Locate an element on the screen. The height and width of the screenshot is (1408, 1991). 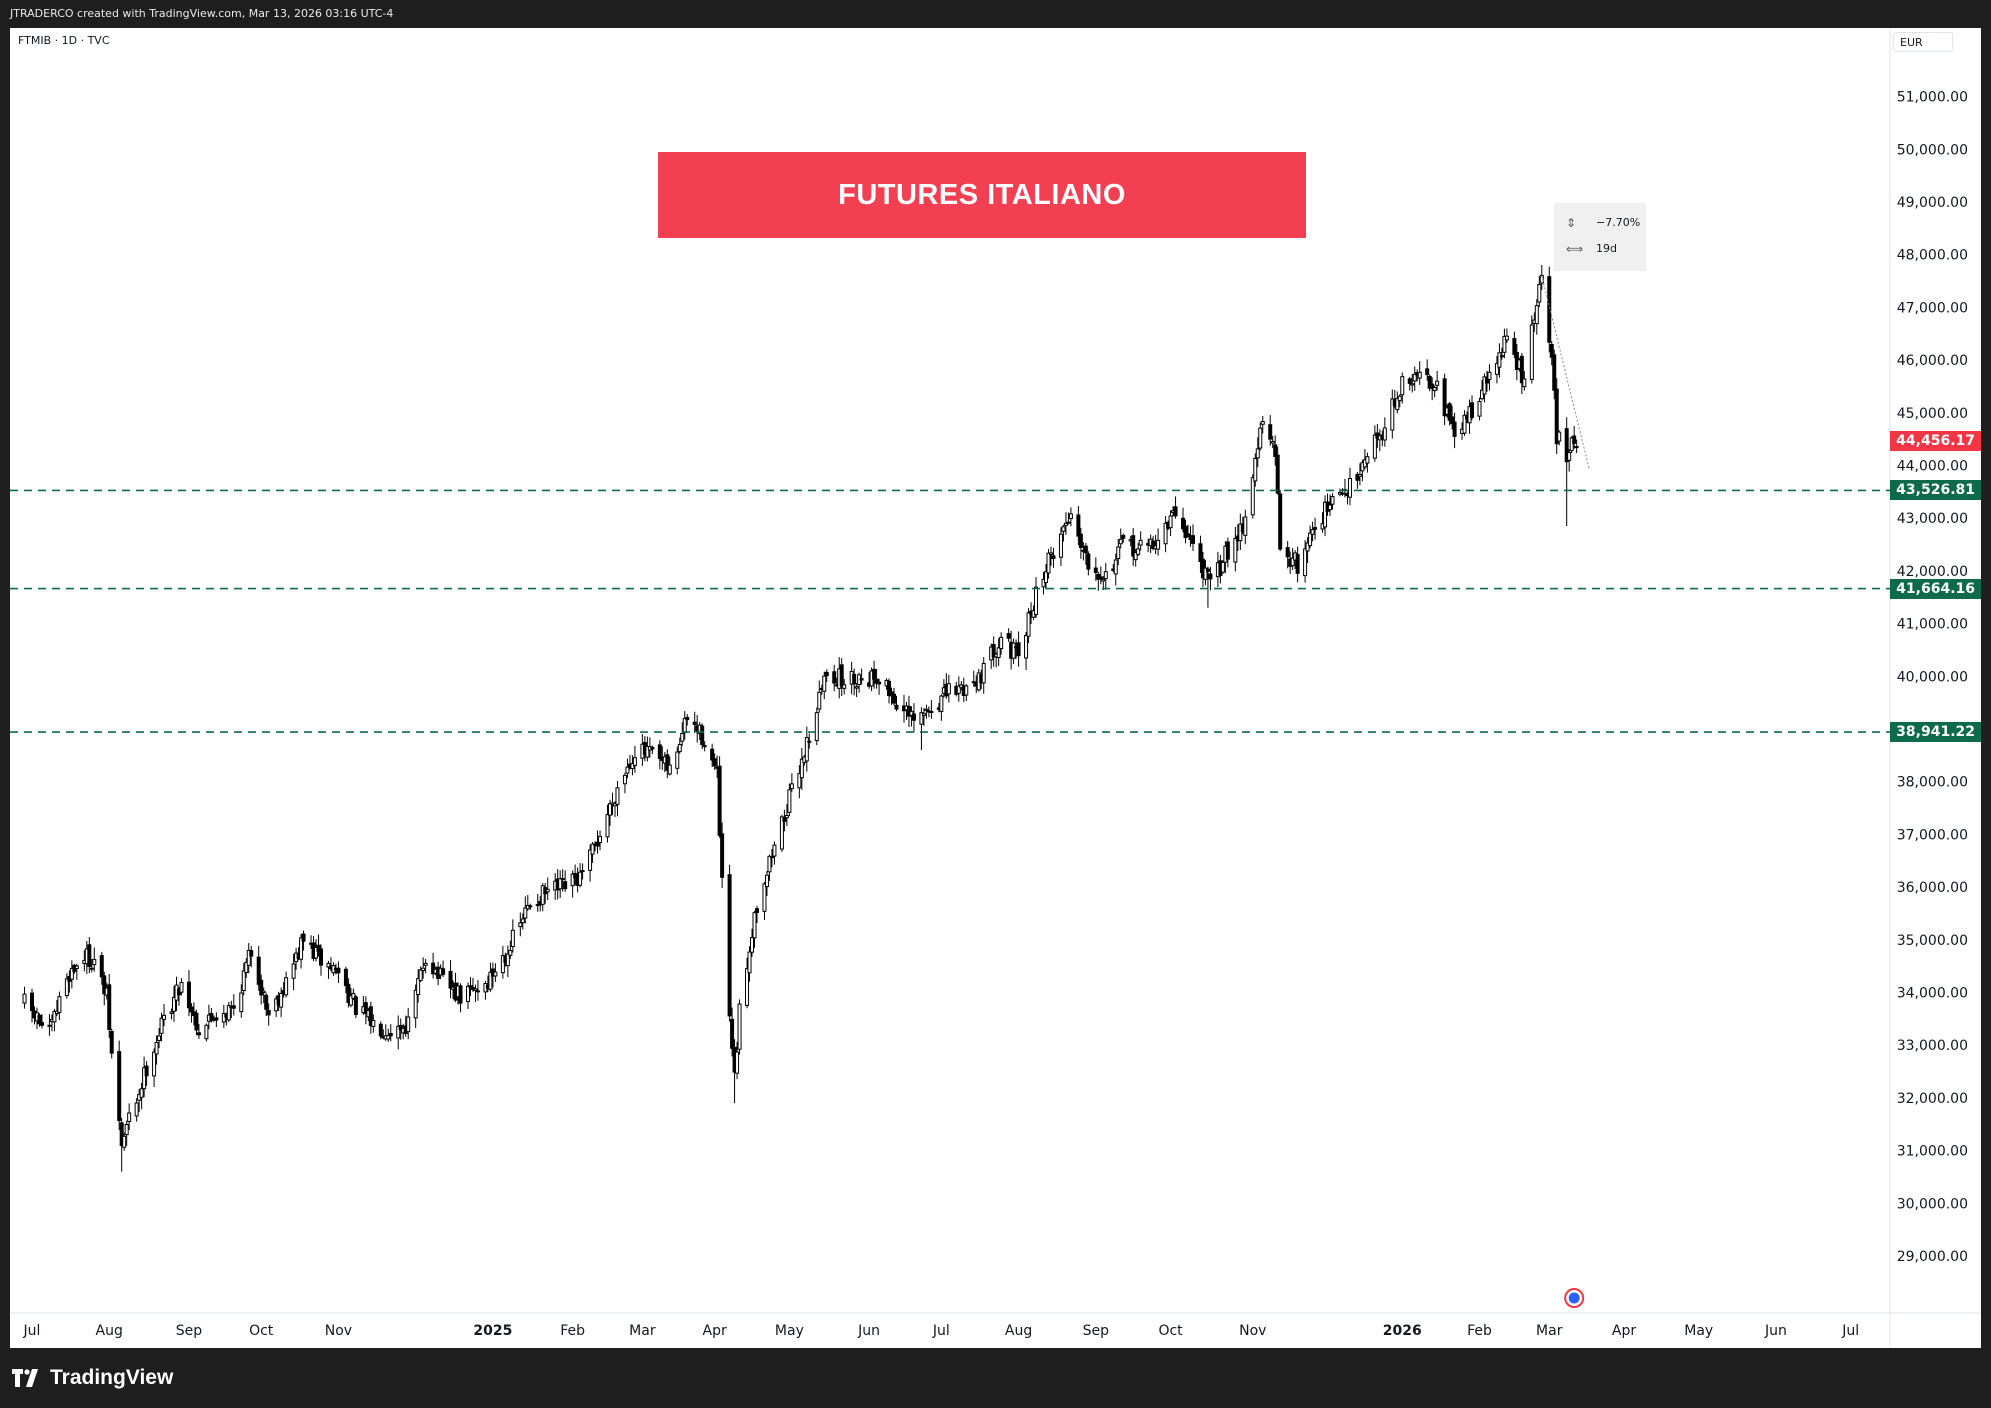
level-label: 43,526.81 is located at coordinates (1935, 490).